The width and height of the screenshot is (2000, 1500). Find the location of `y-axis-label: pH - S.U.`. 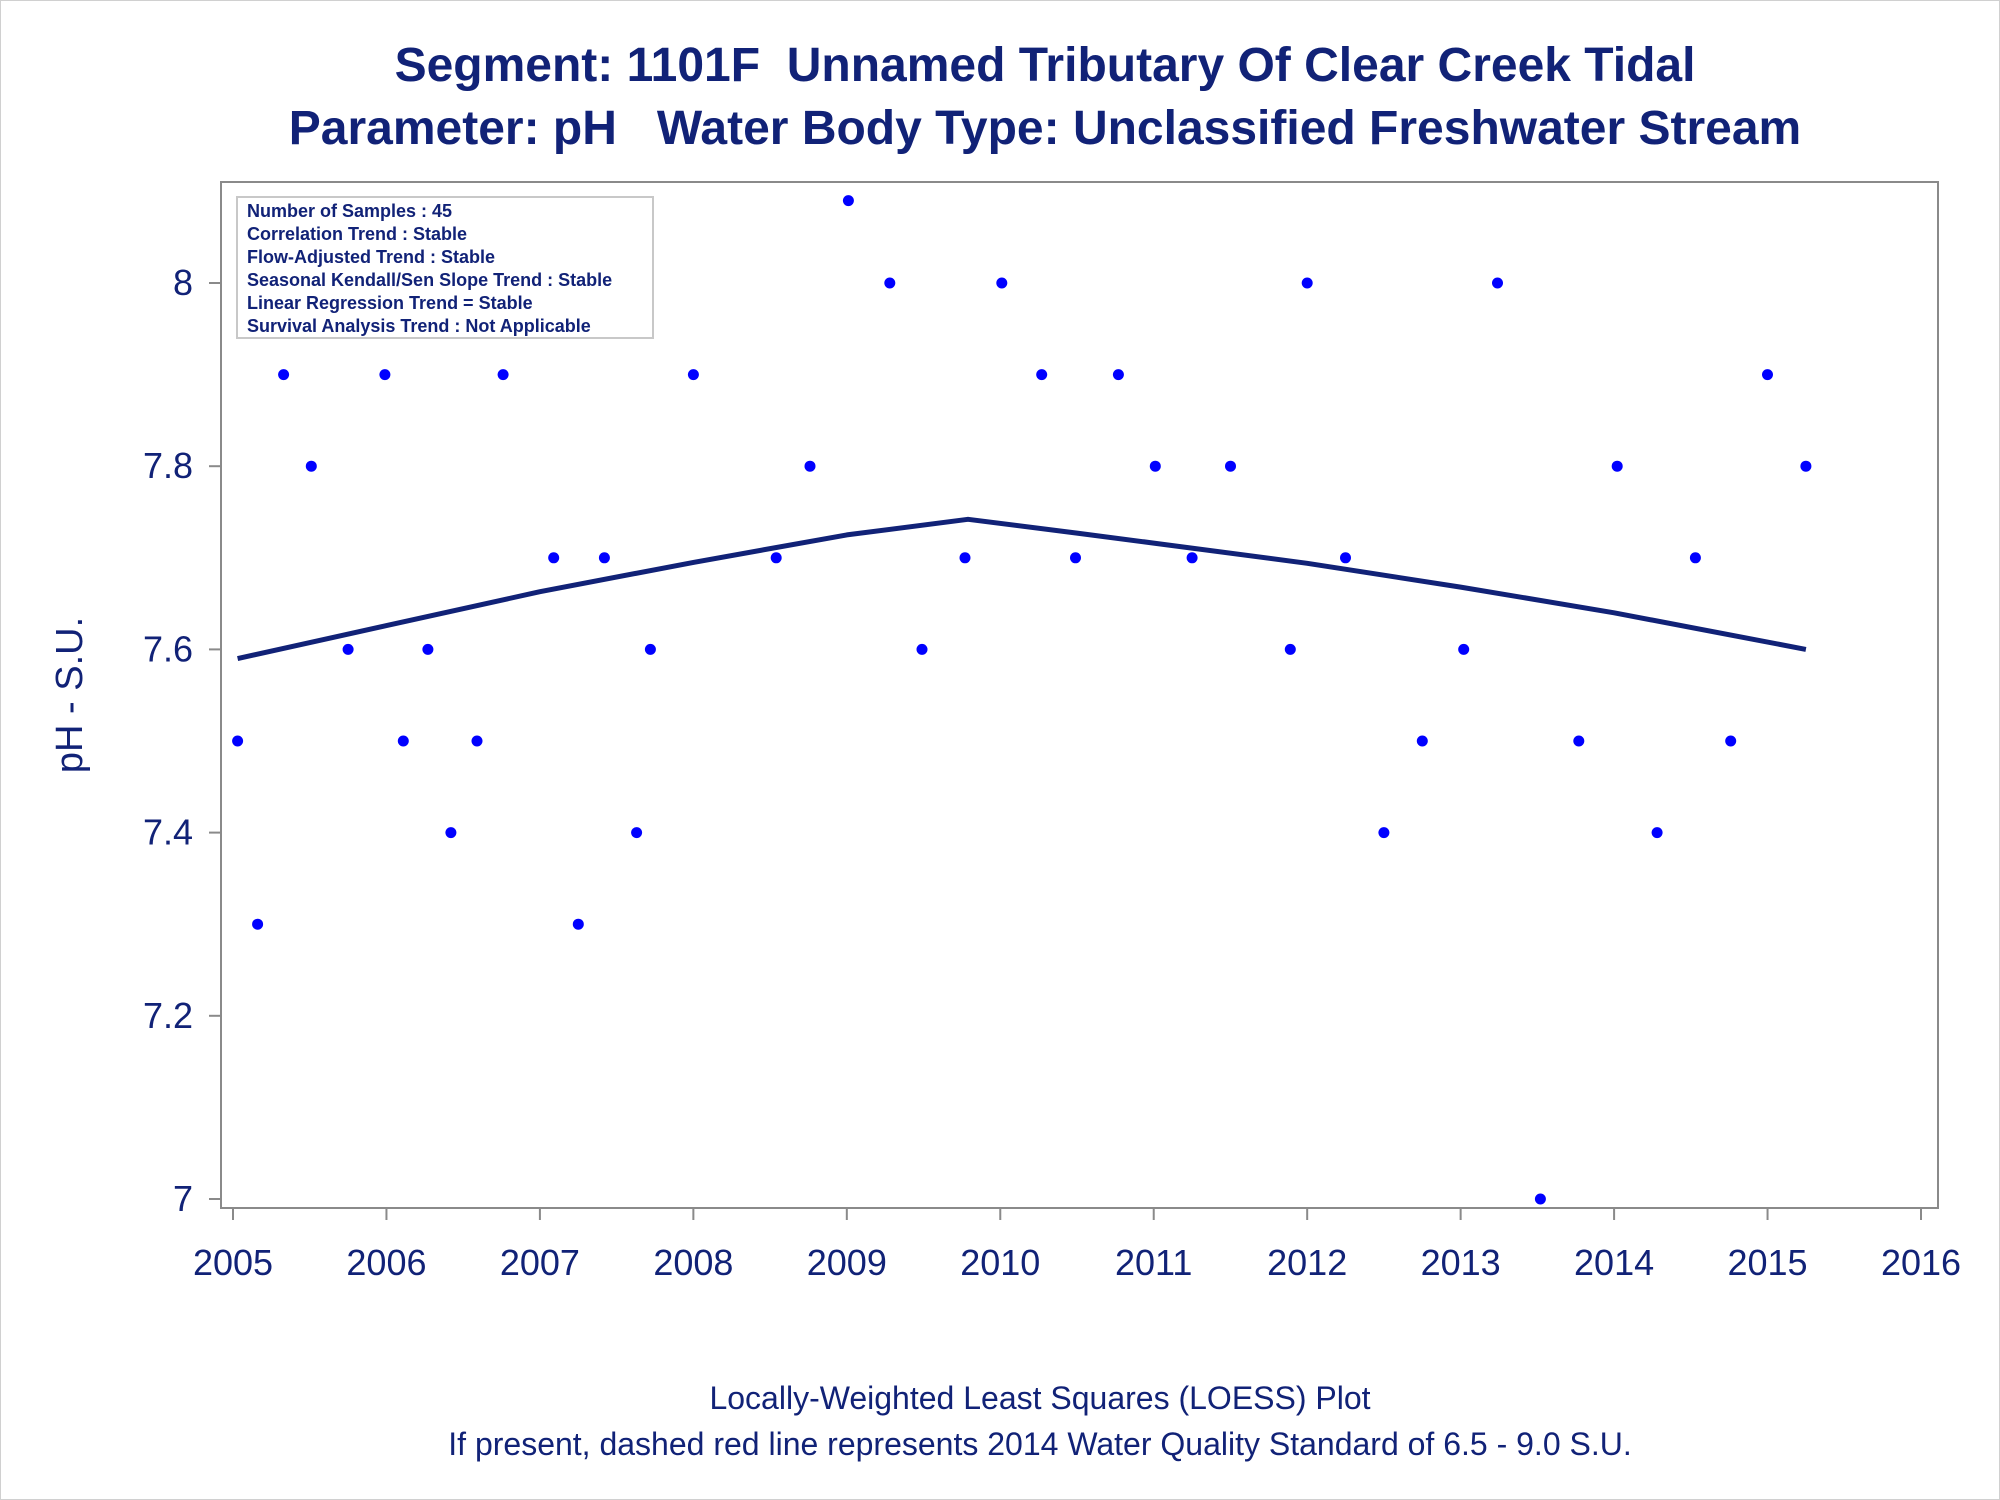

y-axis-label: pH - S.U. is located at coordinates (70, 695).